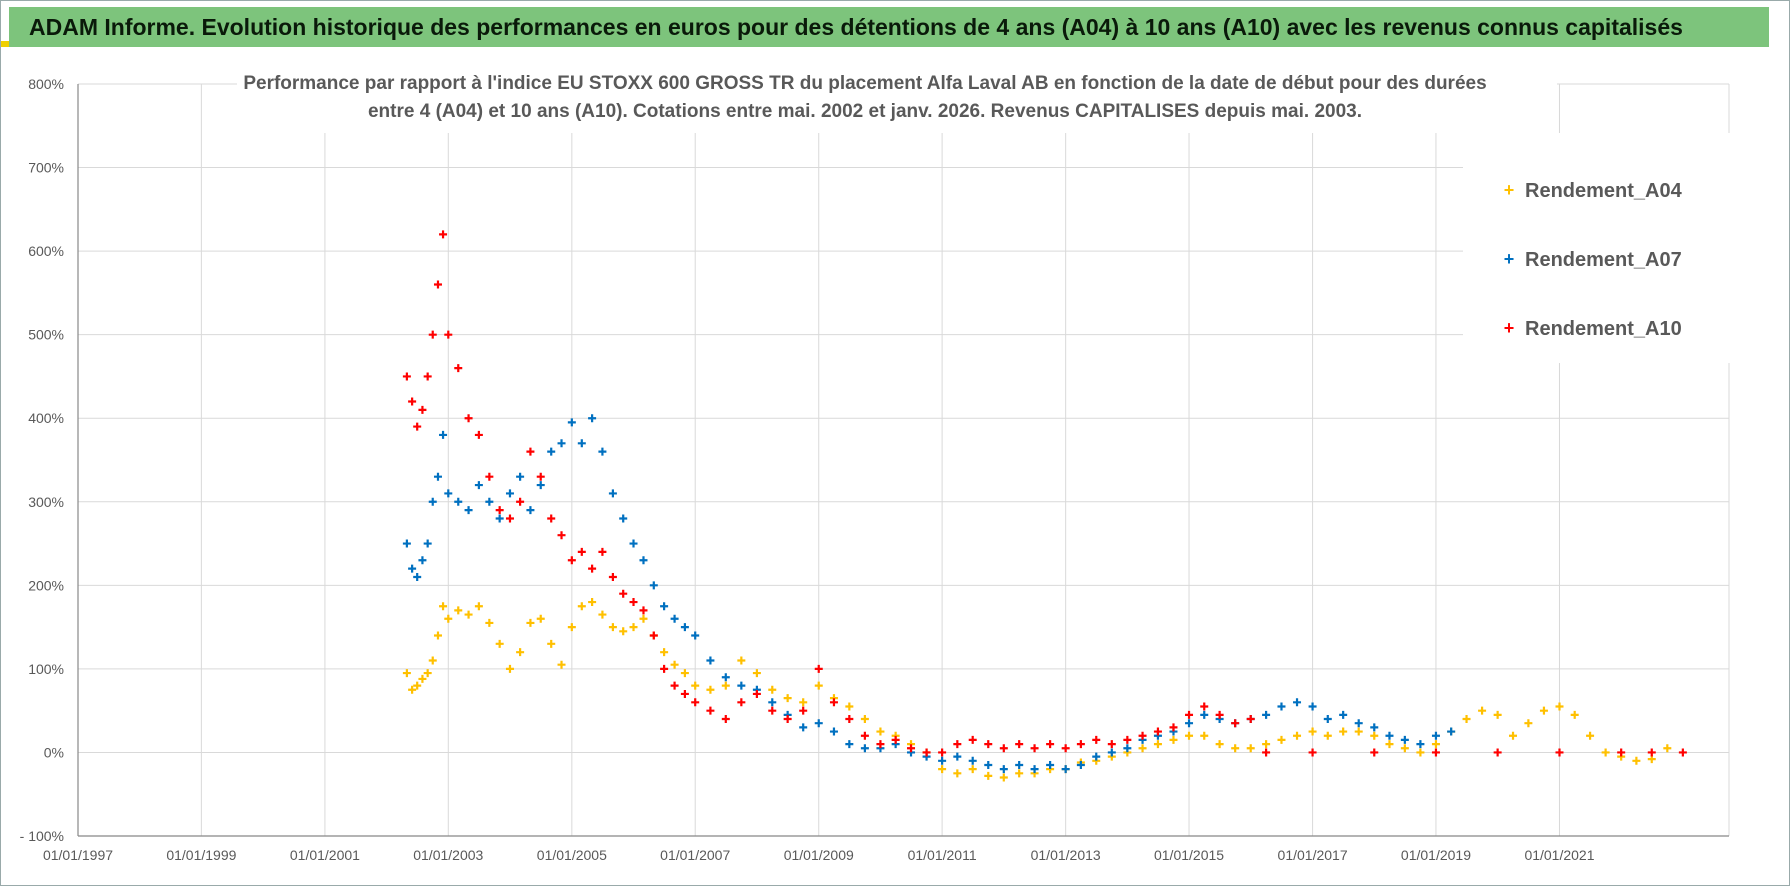 This screenshot has height=886, width=1790. I want to click on x-tick-label: 01/01/2005, so click(572, 855).